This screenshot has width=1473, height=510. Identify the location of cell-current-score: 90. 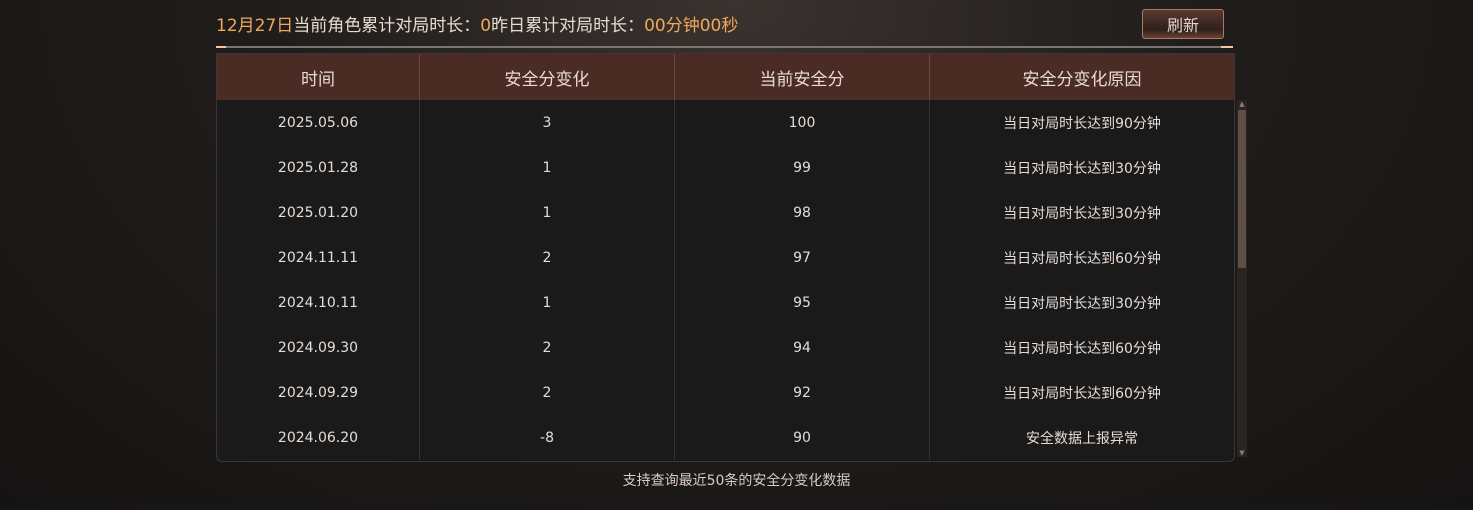
(802, 437).